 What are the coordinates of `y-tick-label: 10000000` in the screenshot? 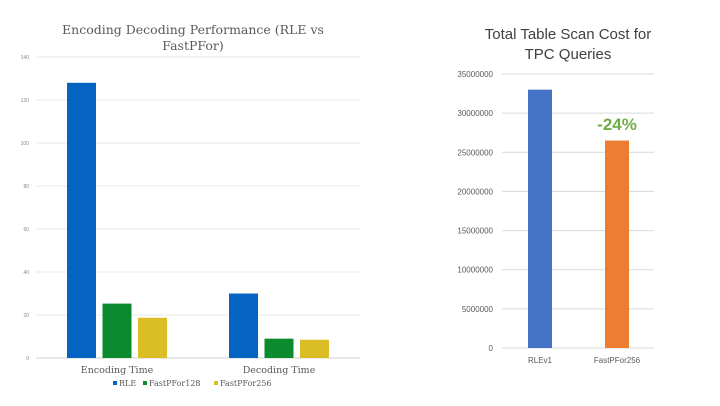 It's located at (475, 270).